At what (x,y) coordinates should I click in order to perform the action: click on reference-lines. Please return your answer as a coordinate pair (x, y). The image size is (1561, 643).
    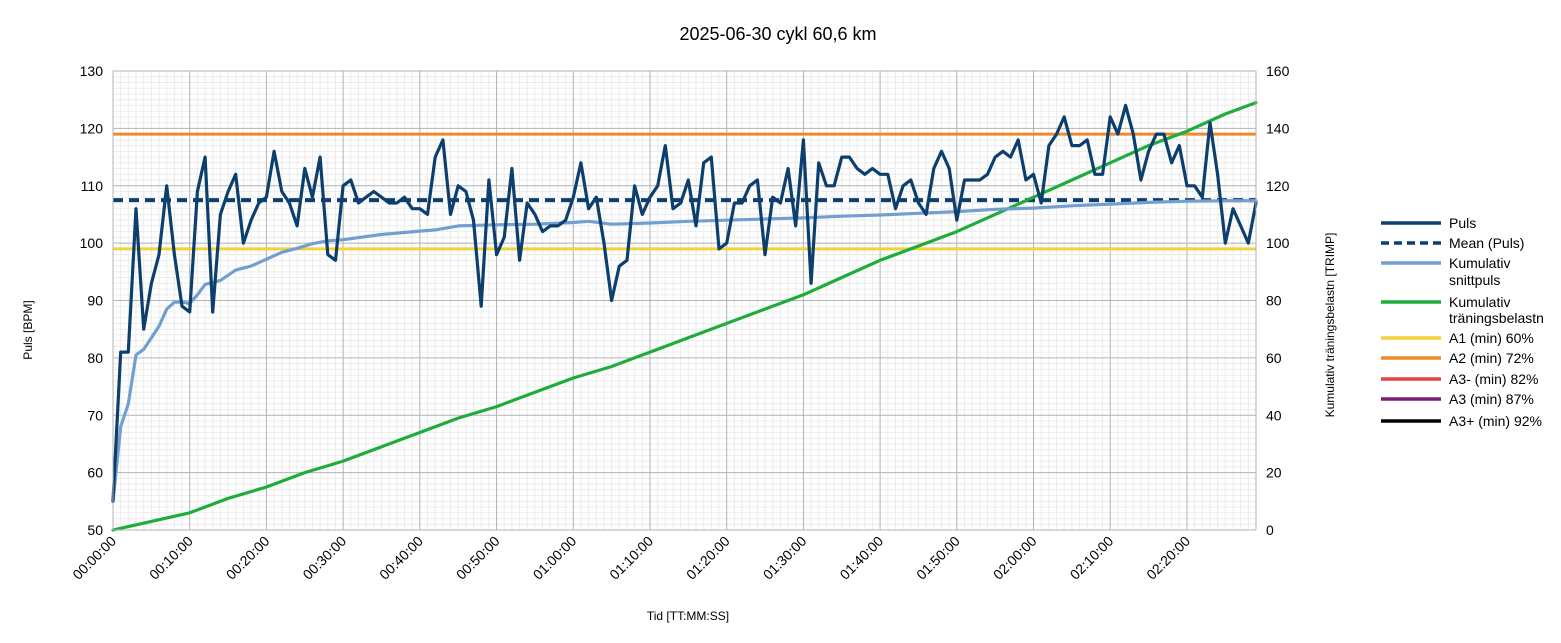
    Looking at the image, I should click on (684, 191).